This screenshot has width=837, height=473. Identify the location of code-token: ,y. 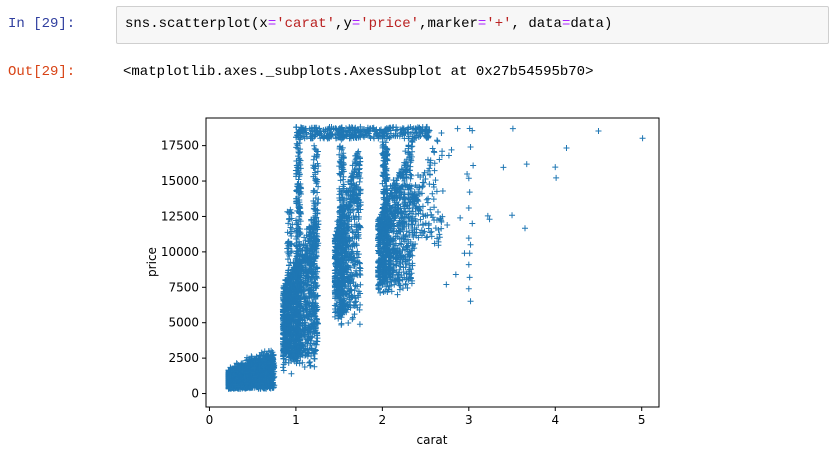
(343, 24).